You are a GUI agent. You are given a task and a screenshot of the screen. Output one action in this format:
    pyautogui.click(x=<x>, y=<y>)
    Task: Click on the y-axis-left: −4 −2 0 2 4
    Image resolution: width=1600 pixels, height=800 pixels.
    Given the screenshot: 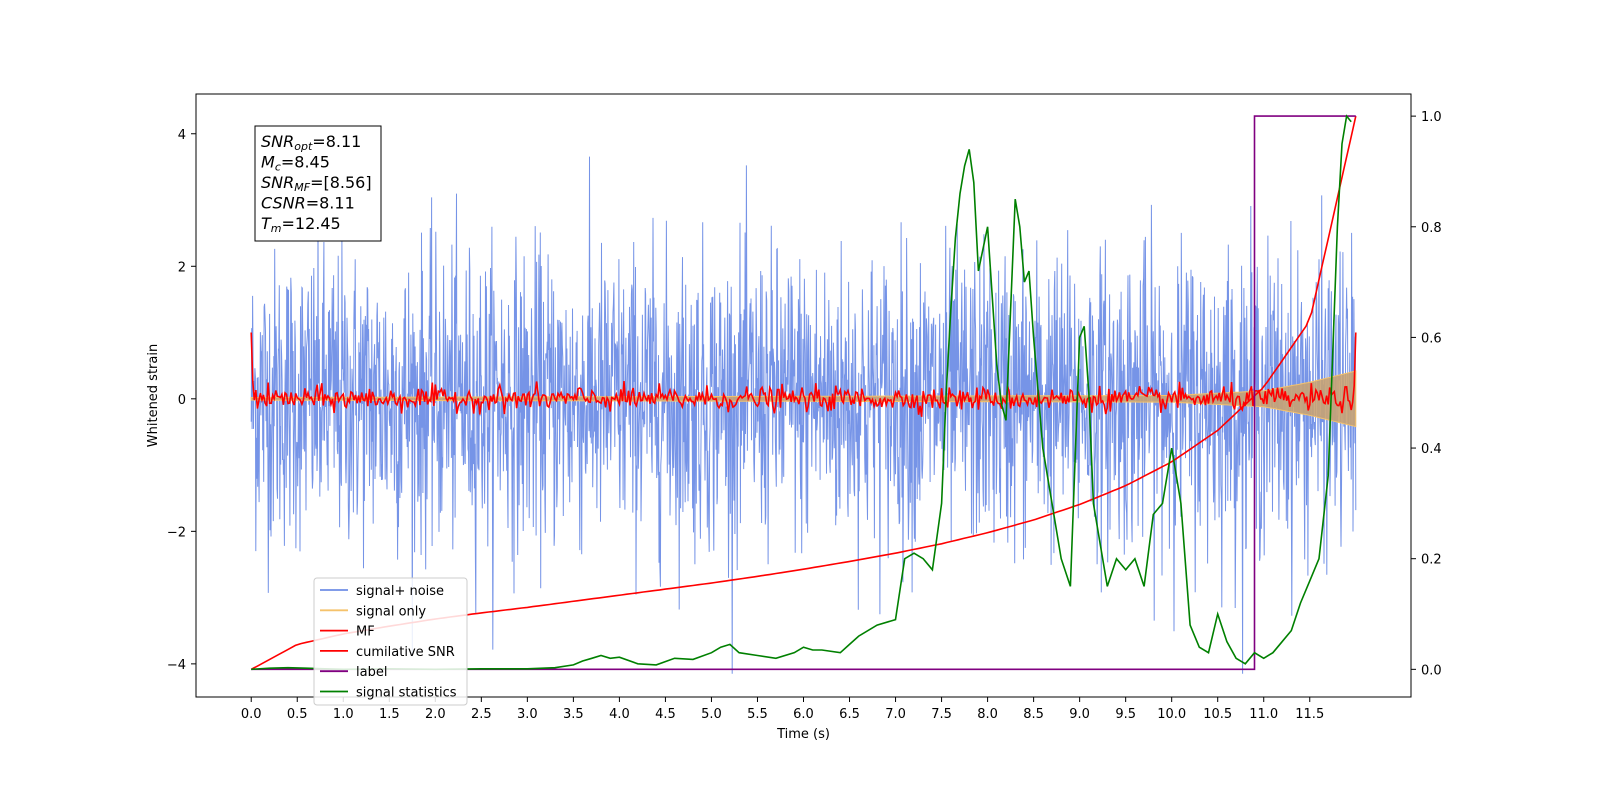 What is the action you would take?
    pyautogui.click(x=181, y=400)
    